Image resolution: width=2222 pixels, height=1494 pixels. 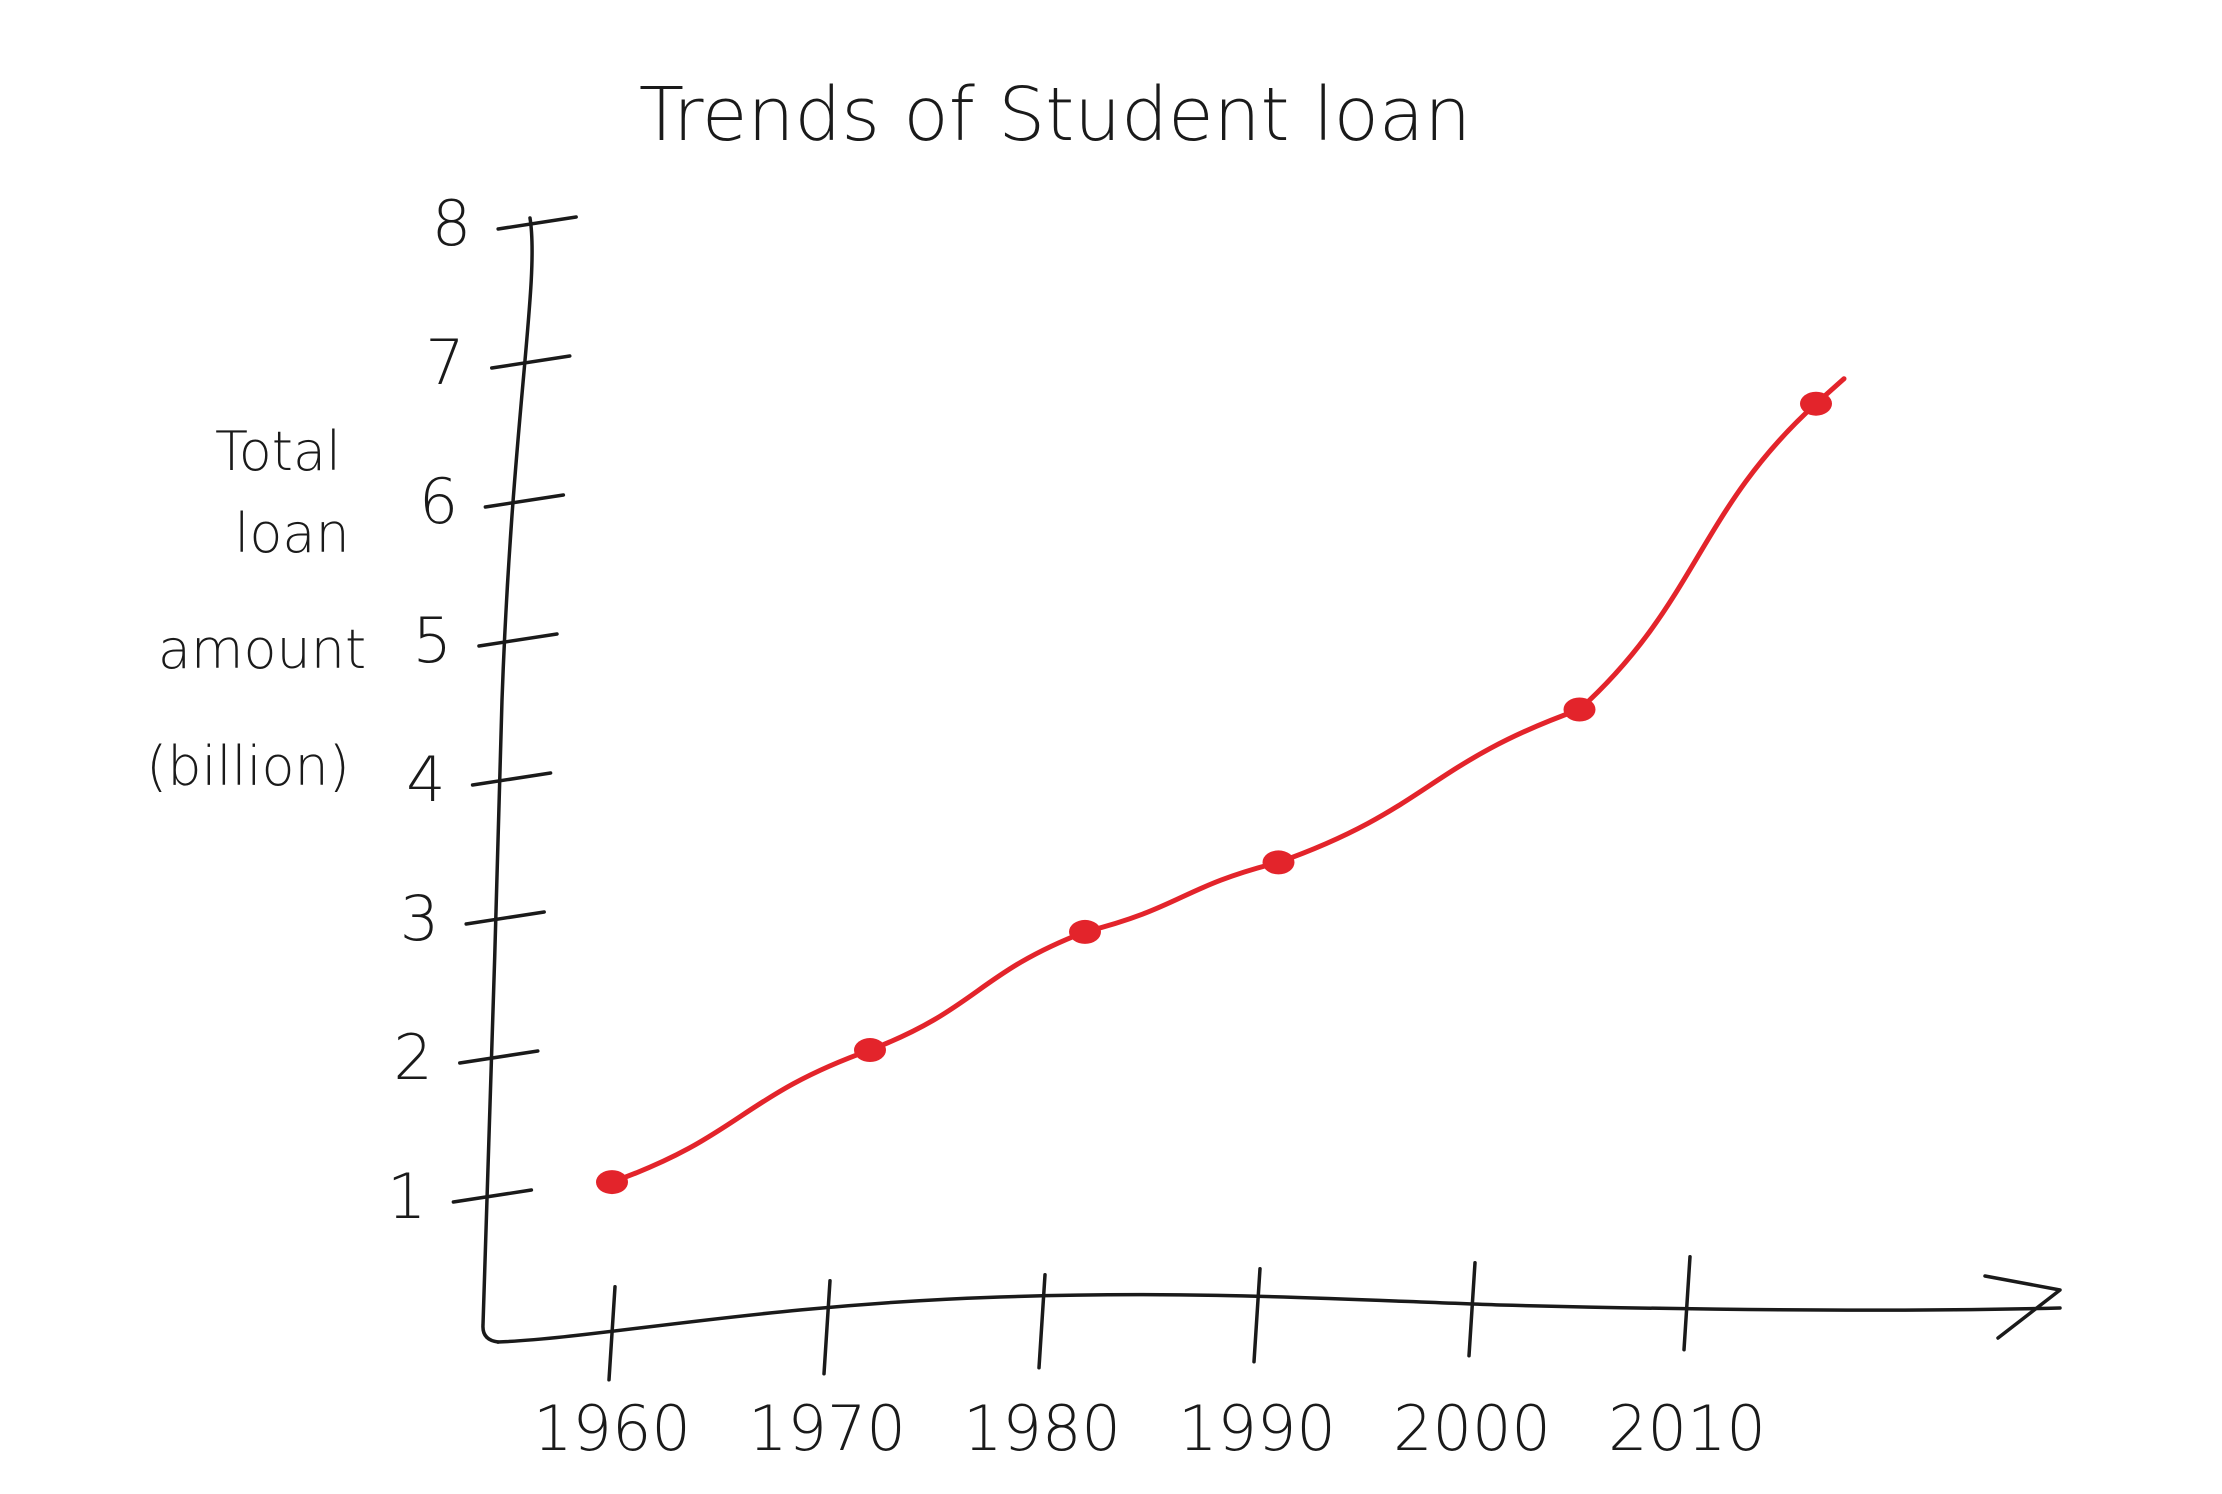 What do you see at coordinates (1687, 1428) in the screenshot?
I see `x-tick-label: 2010` at bounding box center [1687, 1428].